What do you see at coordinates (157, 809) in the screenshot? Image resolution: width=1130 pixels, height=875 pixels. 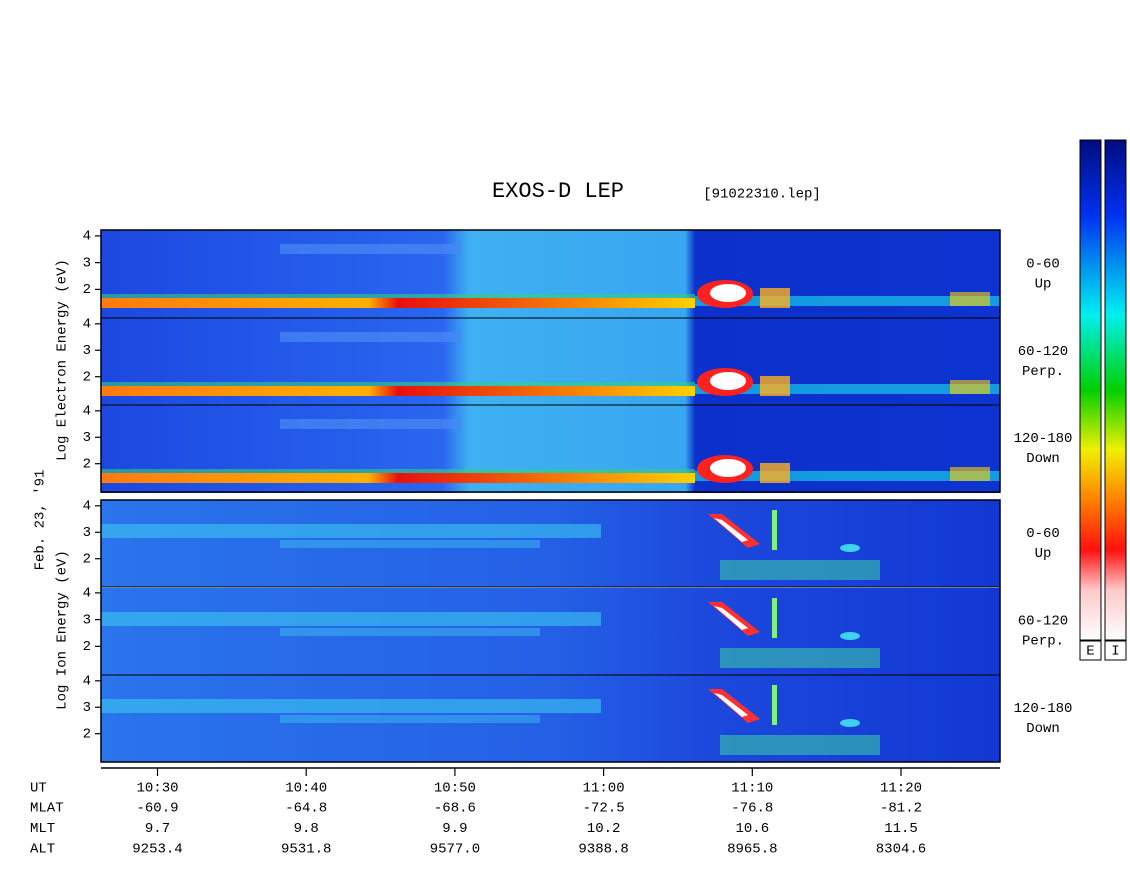 I see `ephemeris-value: -60.9` at bounding box center [157, 809].